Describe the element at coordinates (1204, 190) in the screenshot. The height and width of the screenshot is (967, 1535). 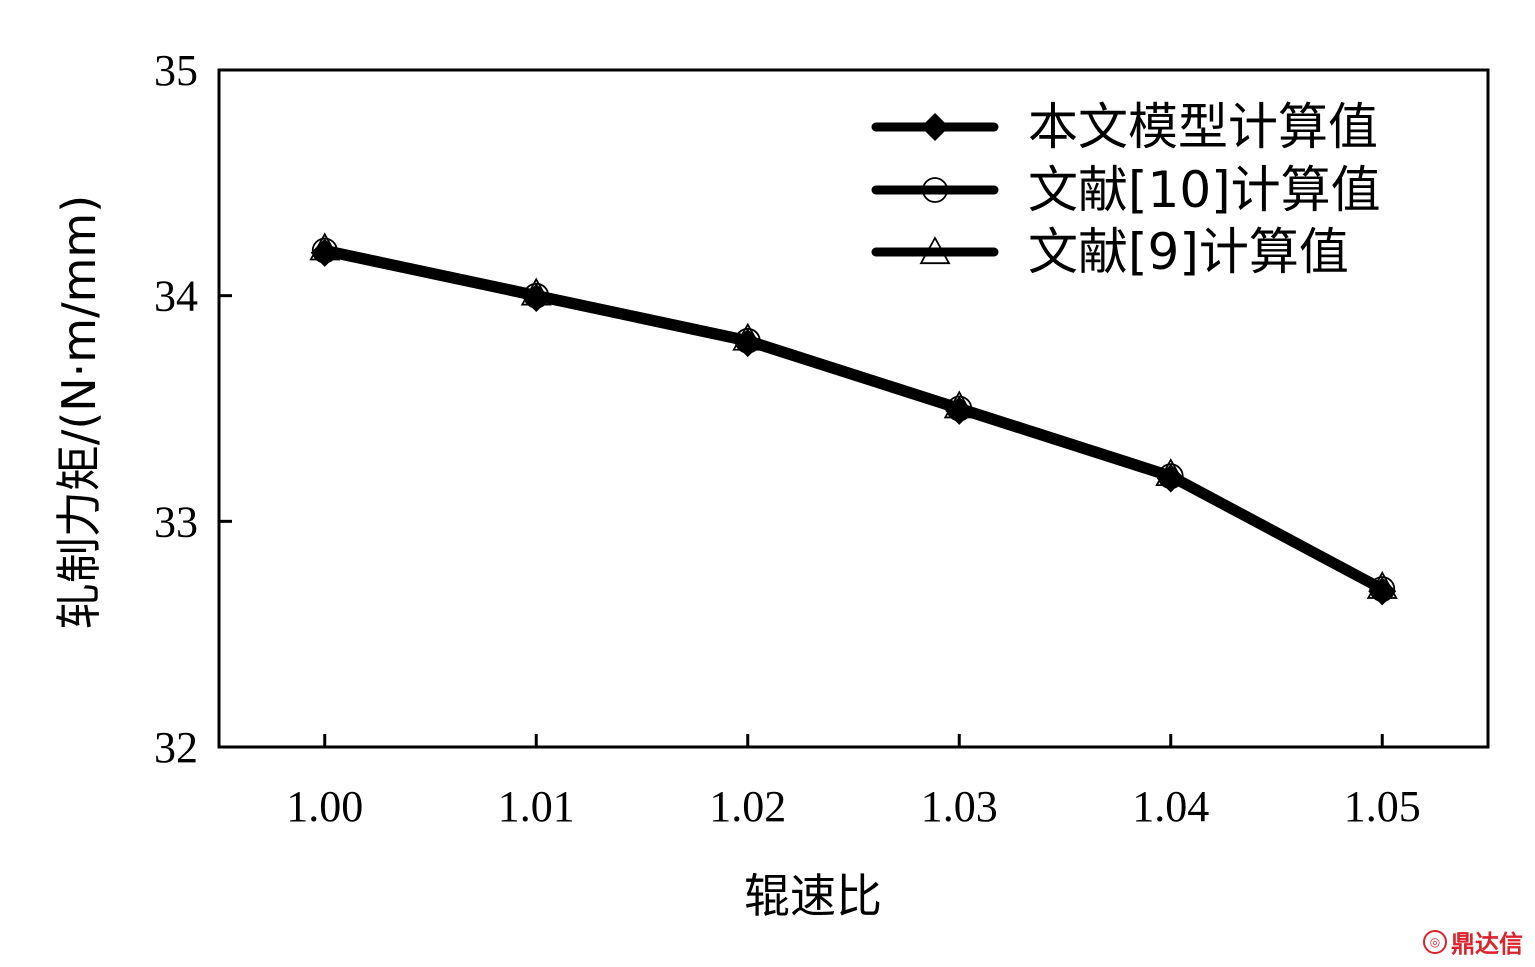
I see `legend-label: 文献[10]计算值` at that location.